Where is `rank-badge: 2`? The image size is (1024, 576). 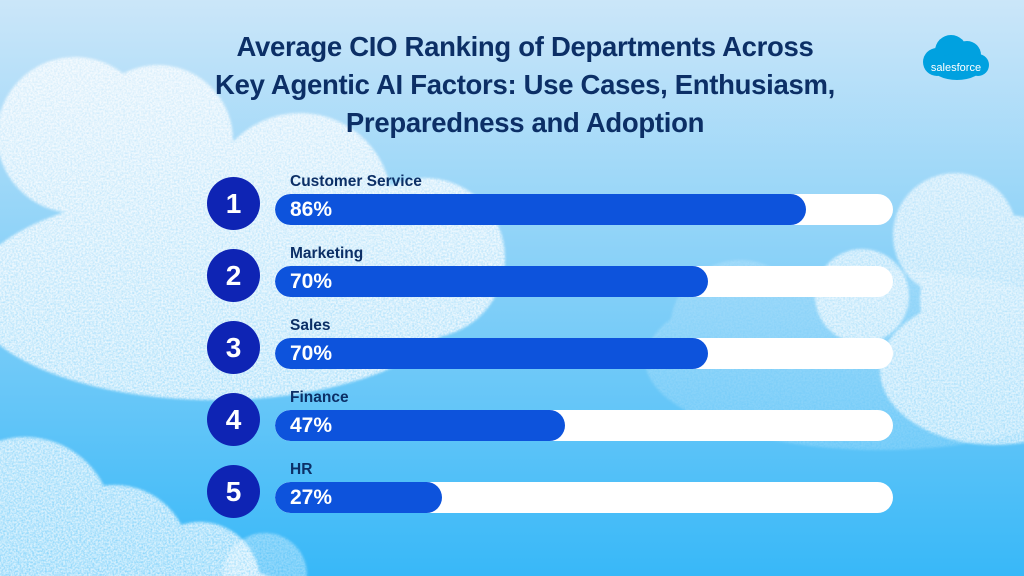 rank-badge: 2 is located at coordinates (233, 275).